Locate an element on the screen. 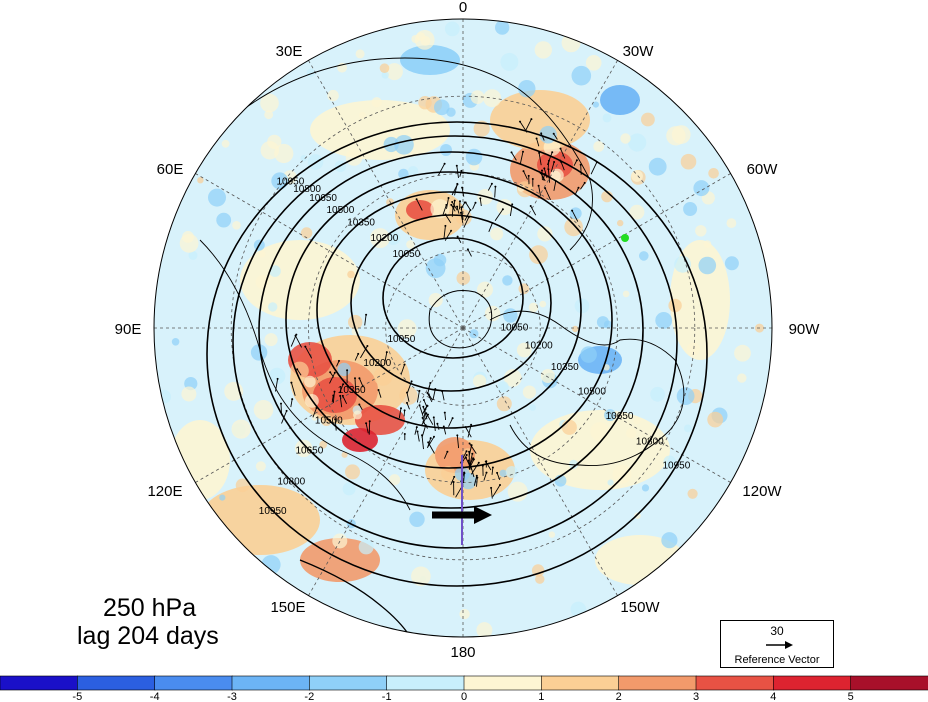  contour-label: 10500 is located at coordinates (329, 421).